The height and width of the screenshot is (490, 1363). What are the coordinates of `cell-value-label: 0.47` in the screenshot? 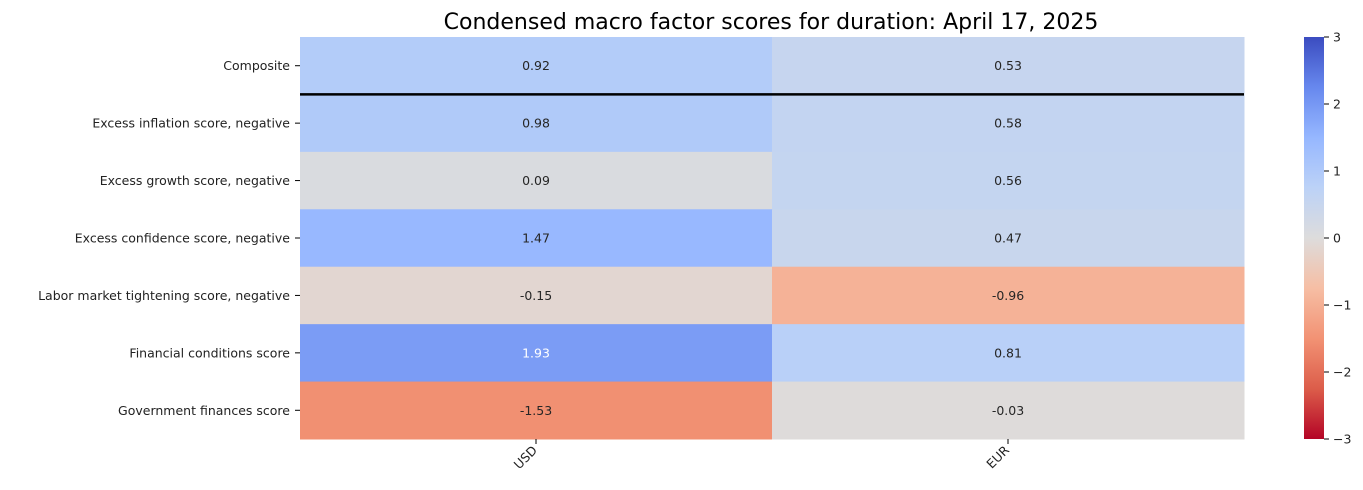 It's located at (1008, 238).